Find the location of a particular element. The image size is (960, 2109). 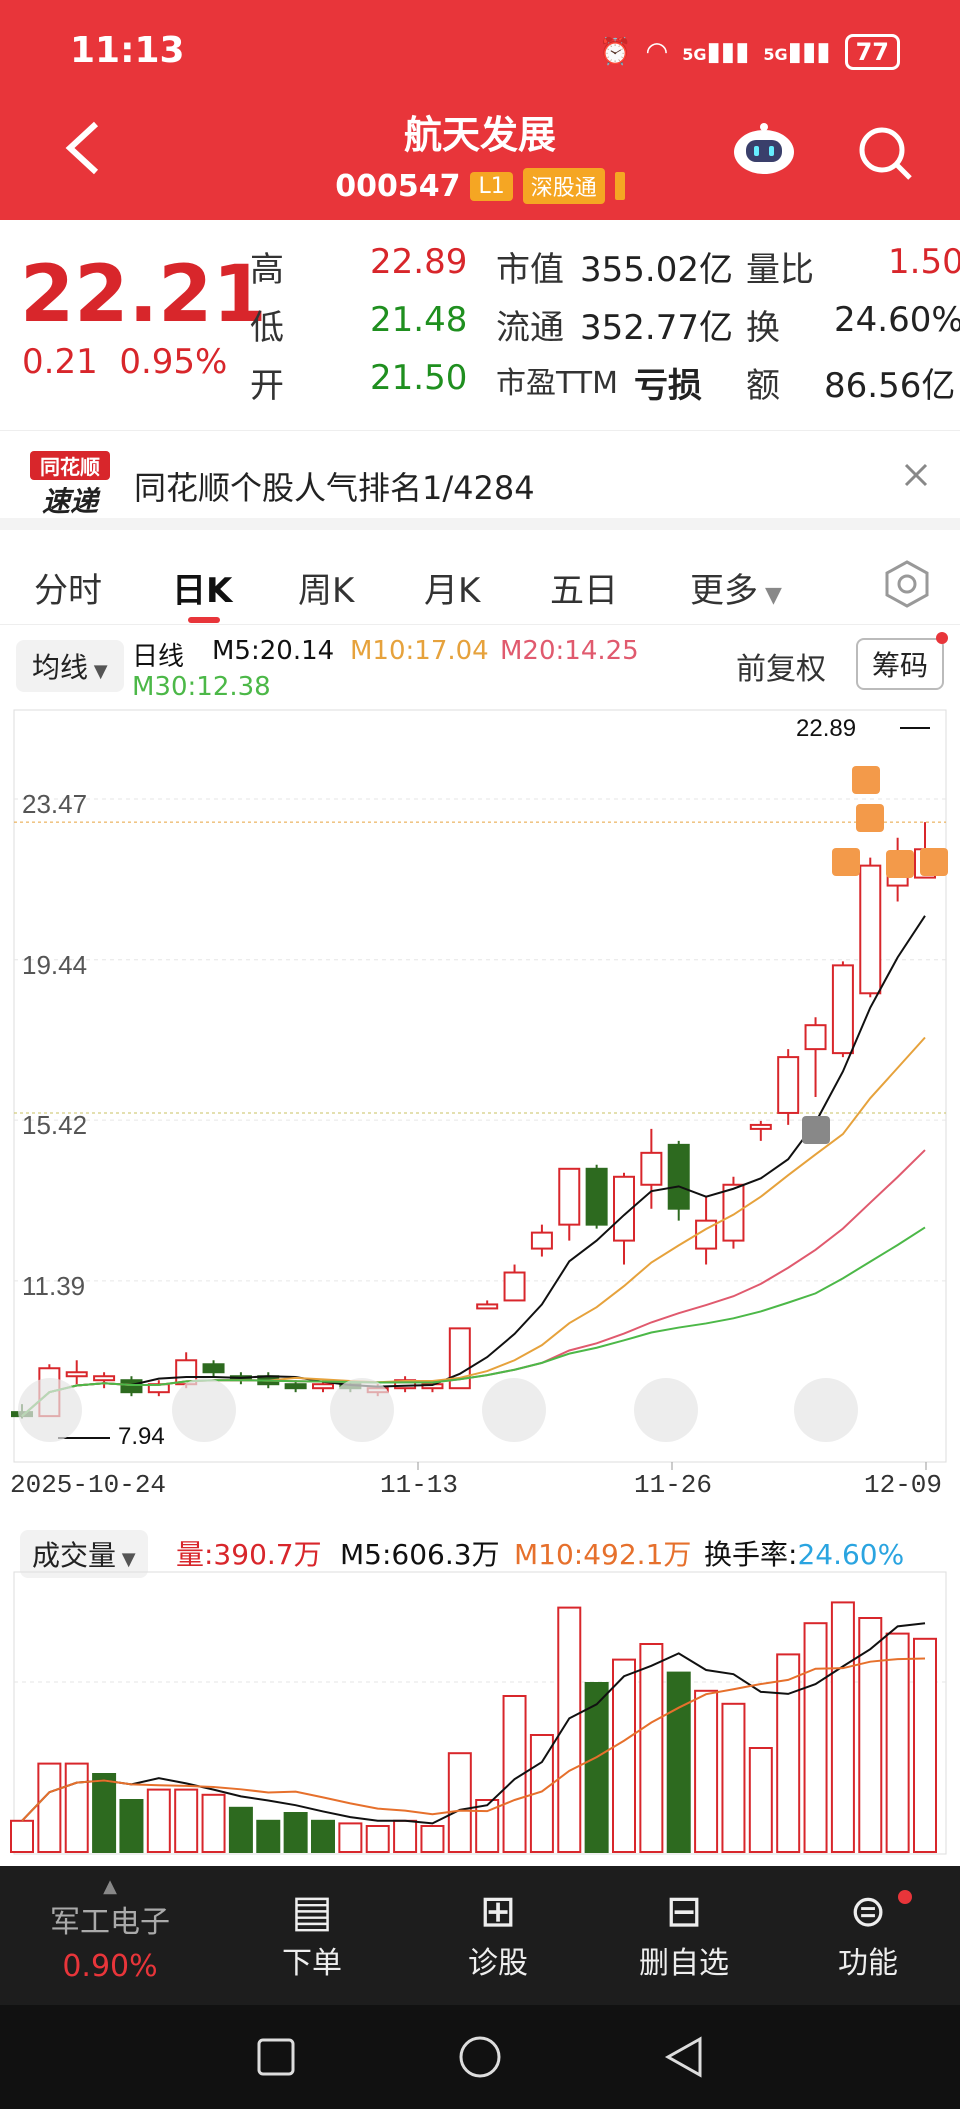

adjust-button: 前复权 is located at coordinates (781, 669).